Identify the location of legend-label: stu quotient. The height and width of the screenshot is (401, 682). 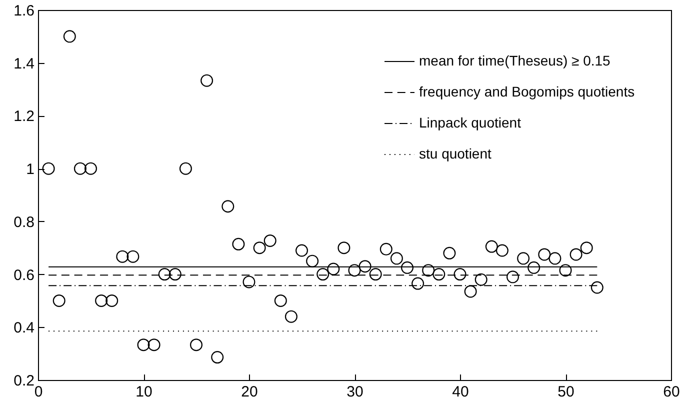
(455, 154).